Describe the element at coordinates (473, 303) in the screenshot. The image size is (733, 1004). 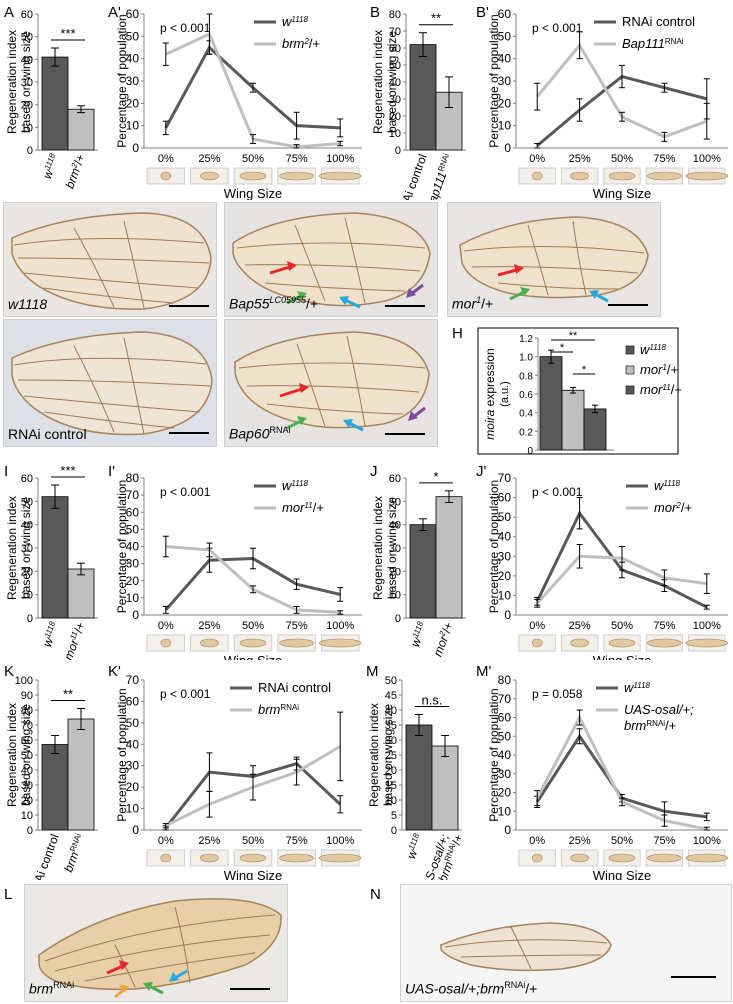
I see `wing-caption-E: mor1/+` at that location.